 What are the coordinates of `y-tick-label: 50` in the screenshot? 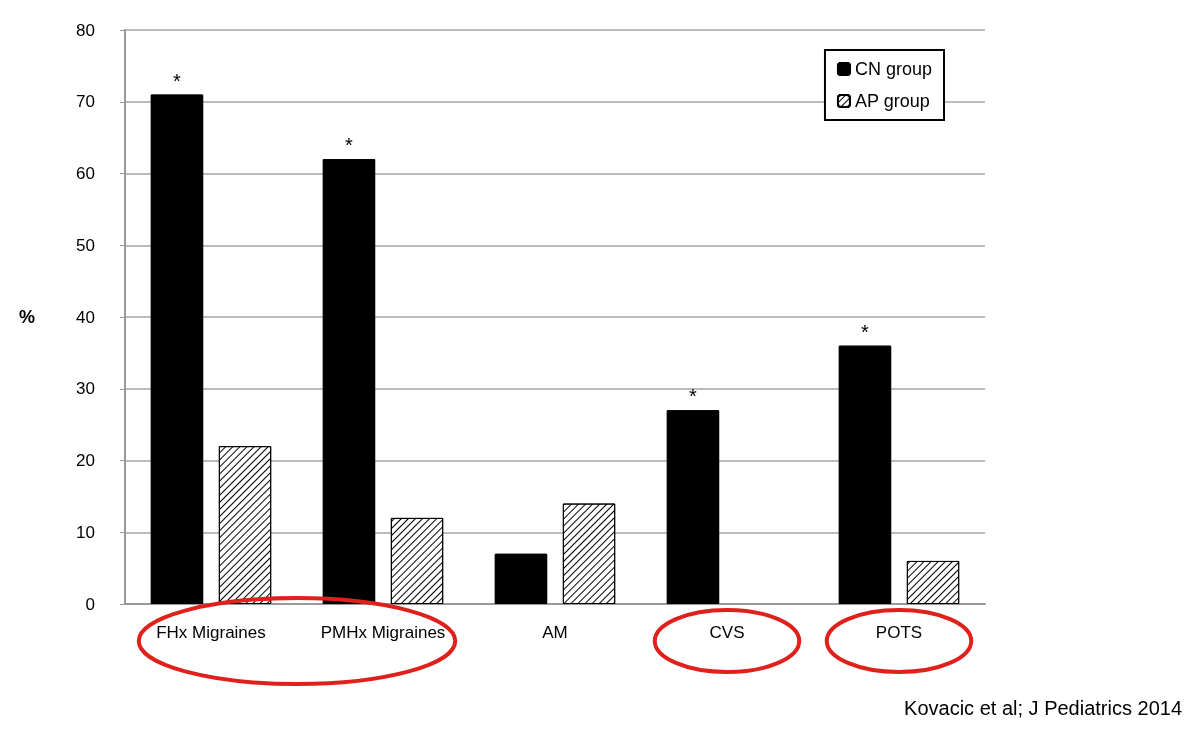 It's located at (85, 245).